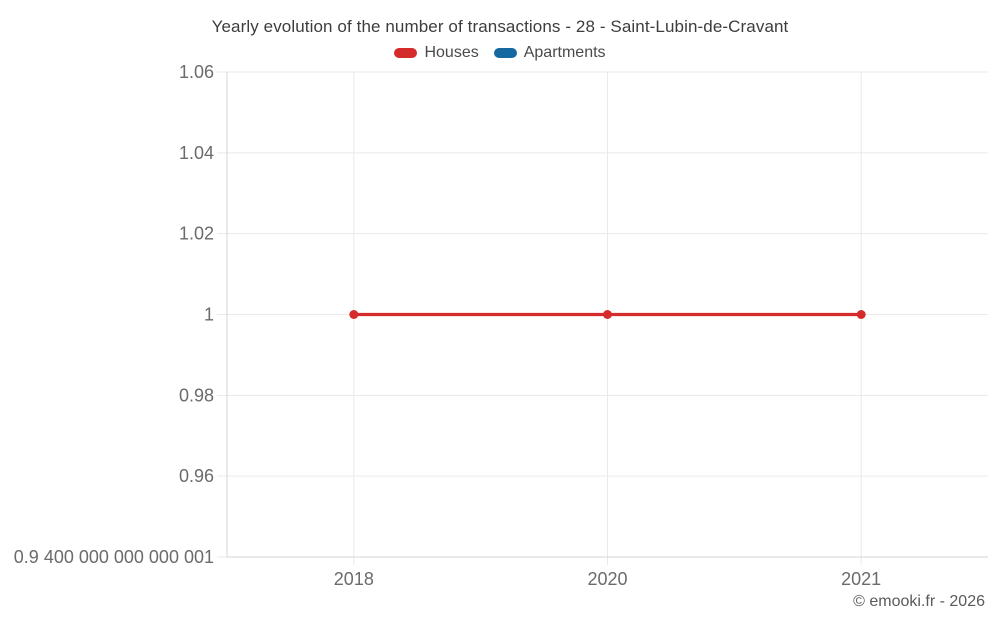 The height and width of the screenshot is (625, 1000). What do you see at coordinates (406, 53) in the screenshot?
I see `houses-series-swatch` at bounding box center [406, 53].